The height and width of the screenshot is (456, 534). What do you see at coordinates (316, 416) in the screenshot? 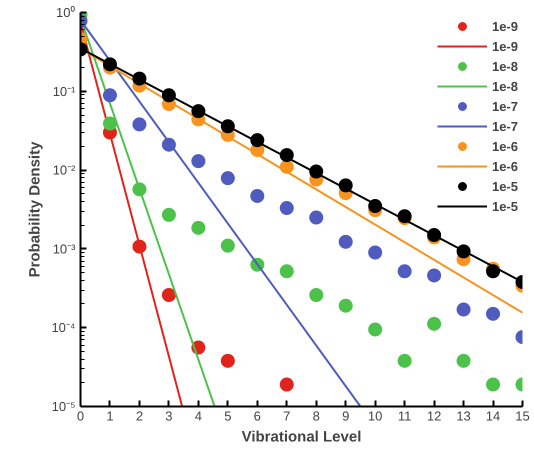
I see `x-tick-label: 8` at bounding box center [316, 416].